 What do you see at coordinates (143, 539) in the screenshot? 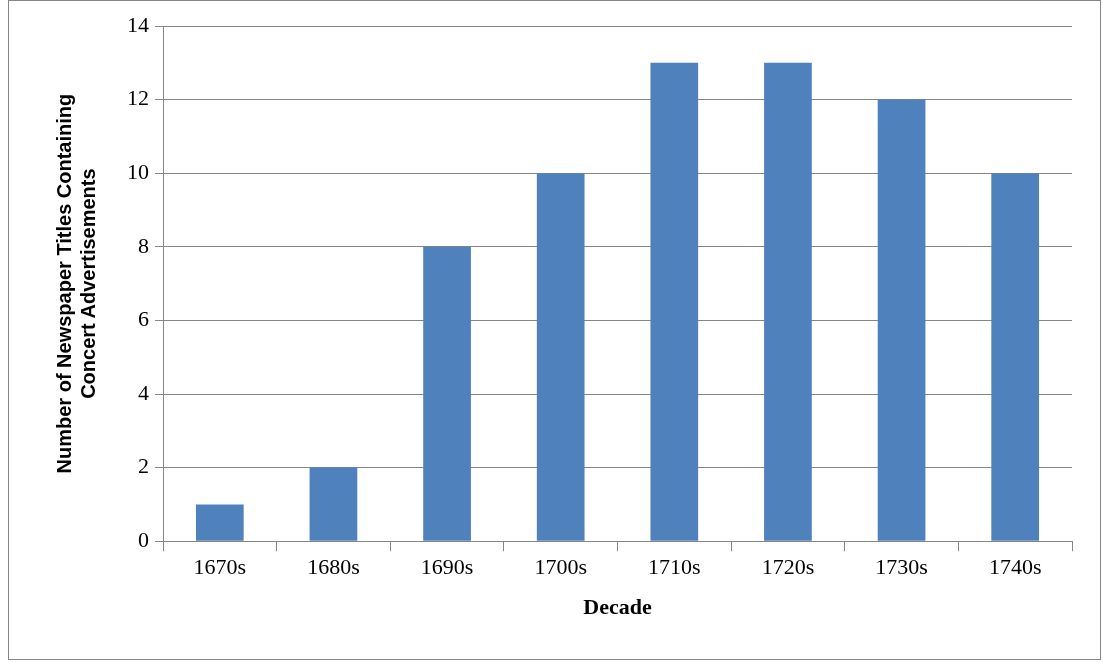
I see `y-tick-label: 0` at bounding box center [143, 539].